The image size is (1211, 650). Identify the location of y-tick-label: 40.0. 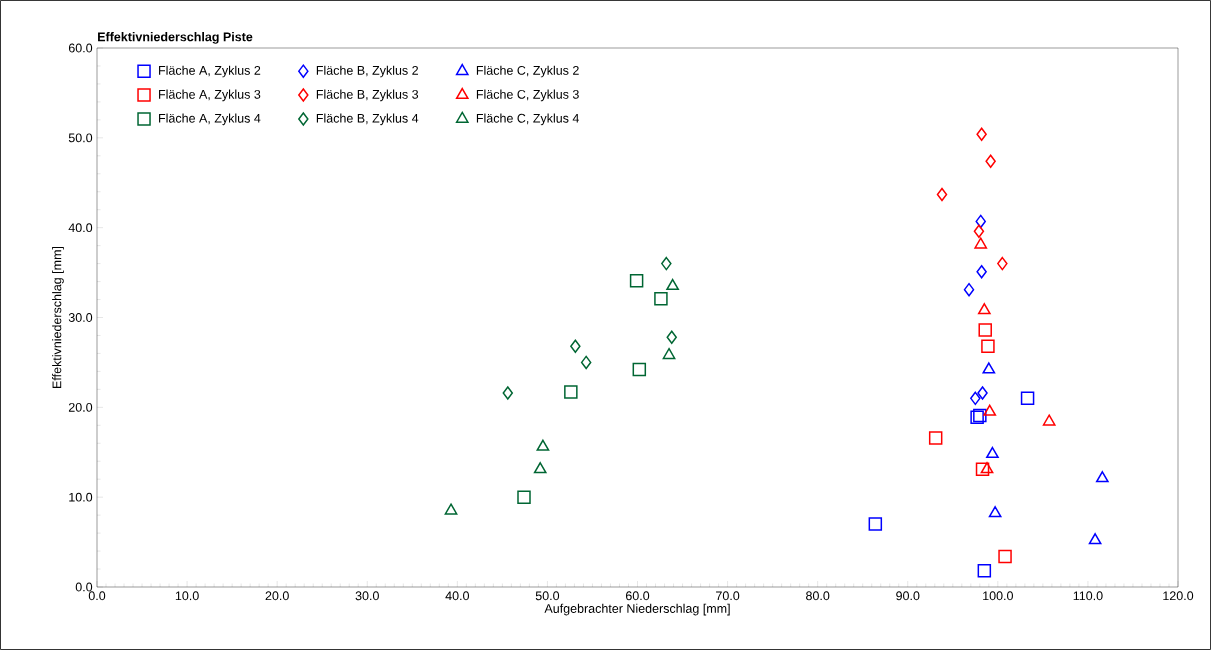
(80, 228).